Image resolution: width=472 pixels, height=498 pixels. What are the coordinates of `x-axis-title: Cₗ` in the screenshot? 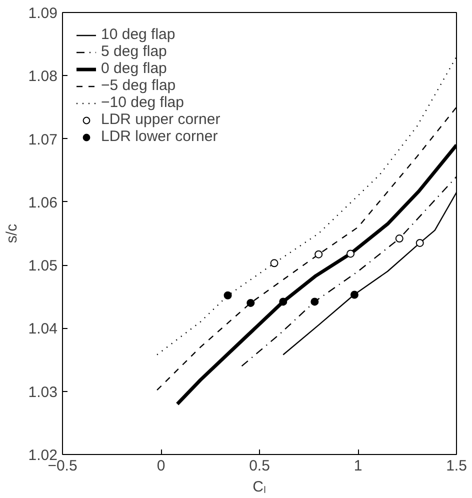 It's located at (259, 487).